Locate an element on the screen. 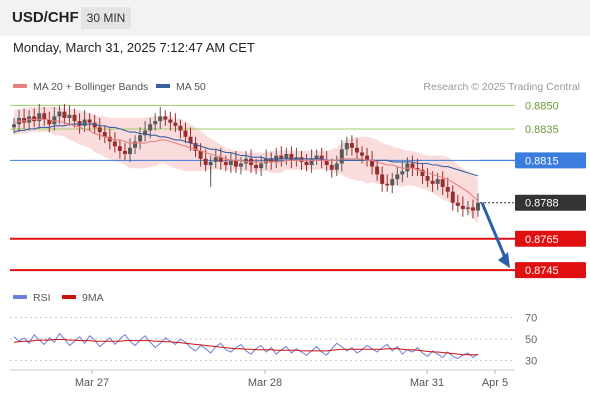 The height and width of the screenshot is (400, 590). resistance-1-label: 0.8835 is located at coordinates (542, 130).